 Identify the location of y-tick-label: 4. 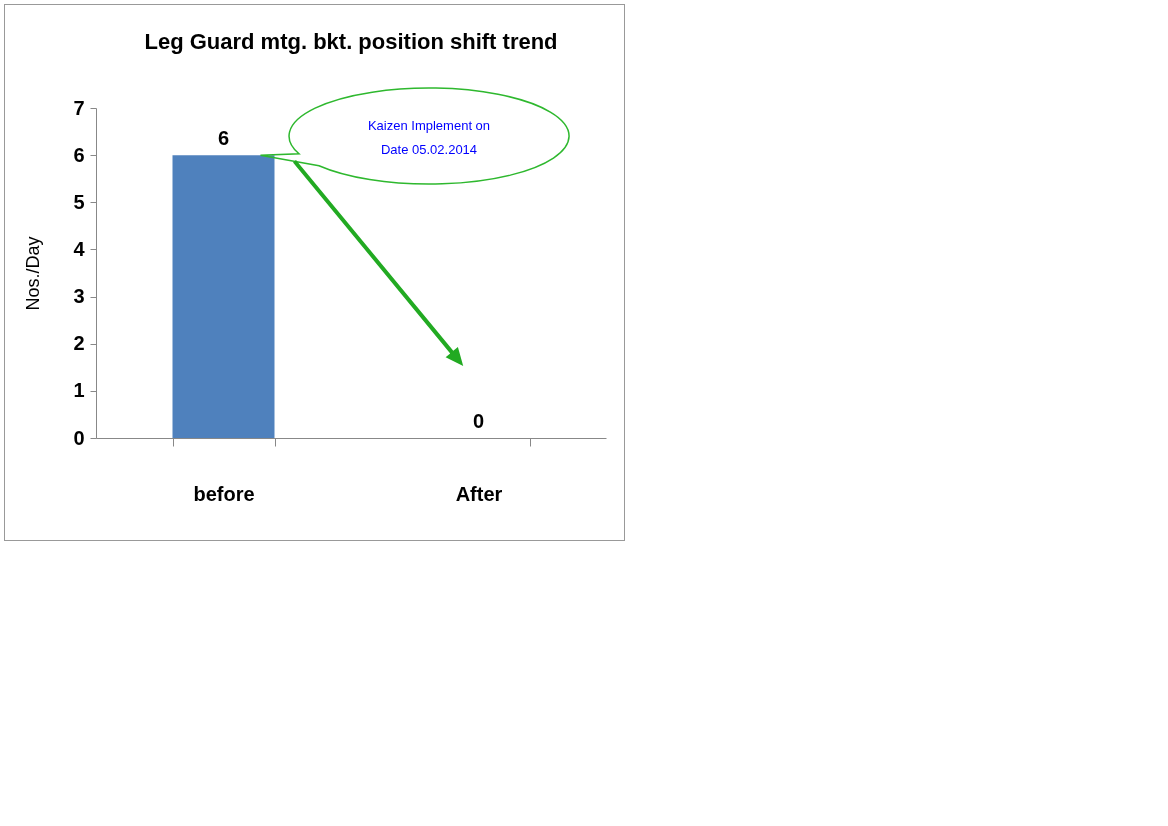
(79, 248).